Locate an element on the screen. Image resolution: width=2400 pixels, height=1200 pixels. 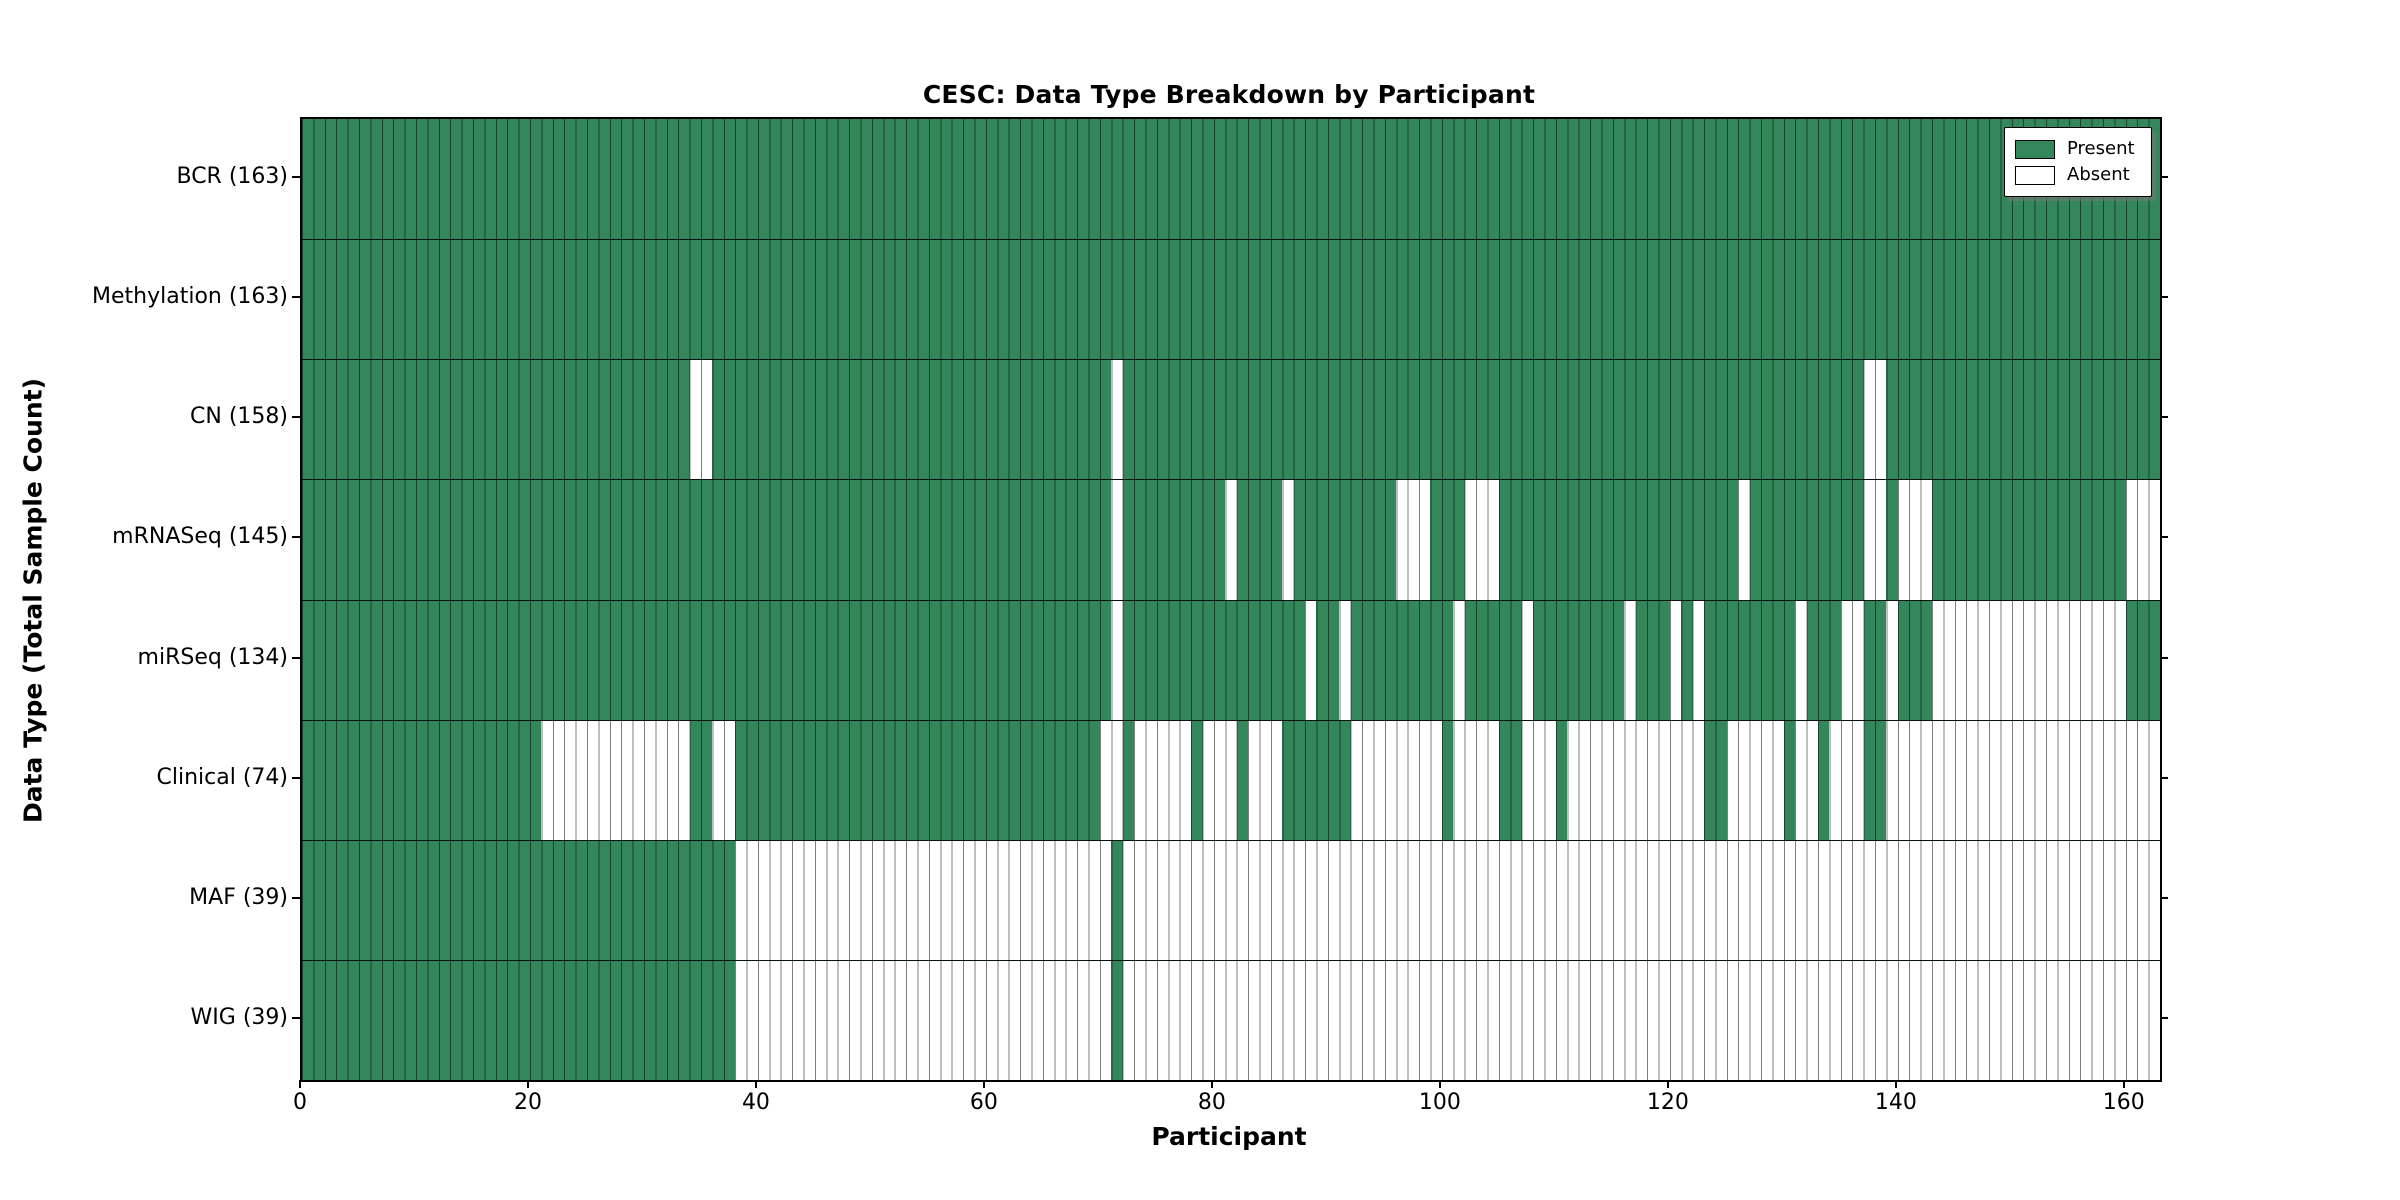
row-label-mrnaseq: mRNASeq (145) is located at coordinates (200, 537).